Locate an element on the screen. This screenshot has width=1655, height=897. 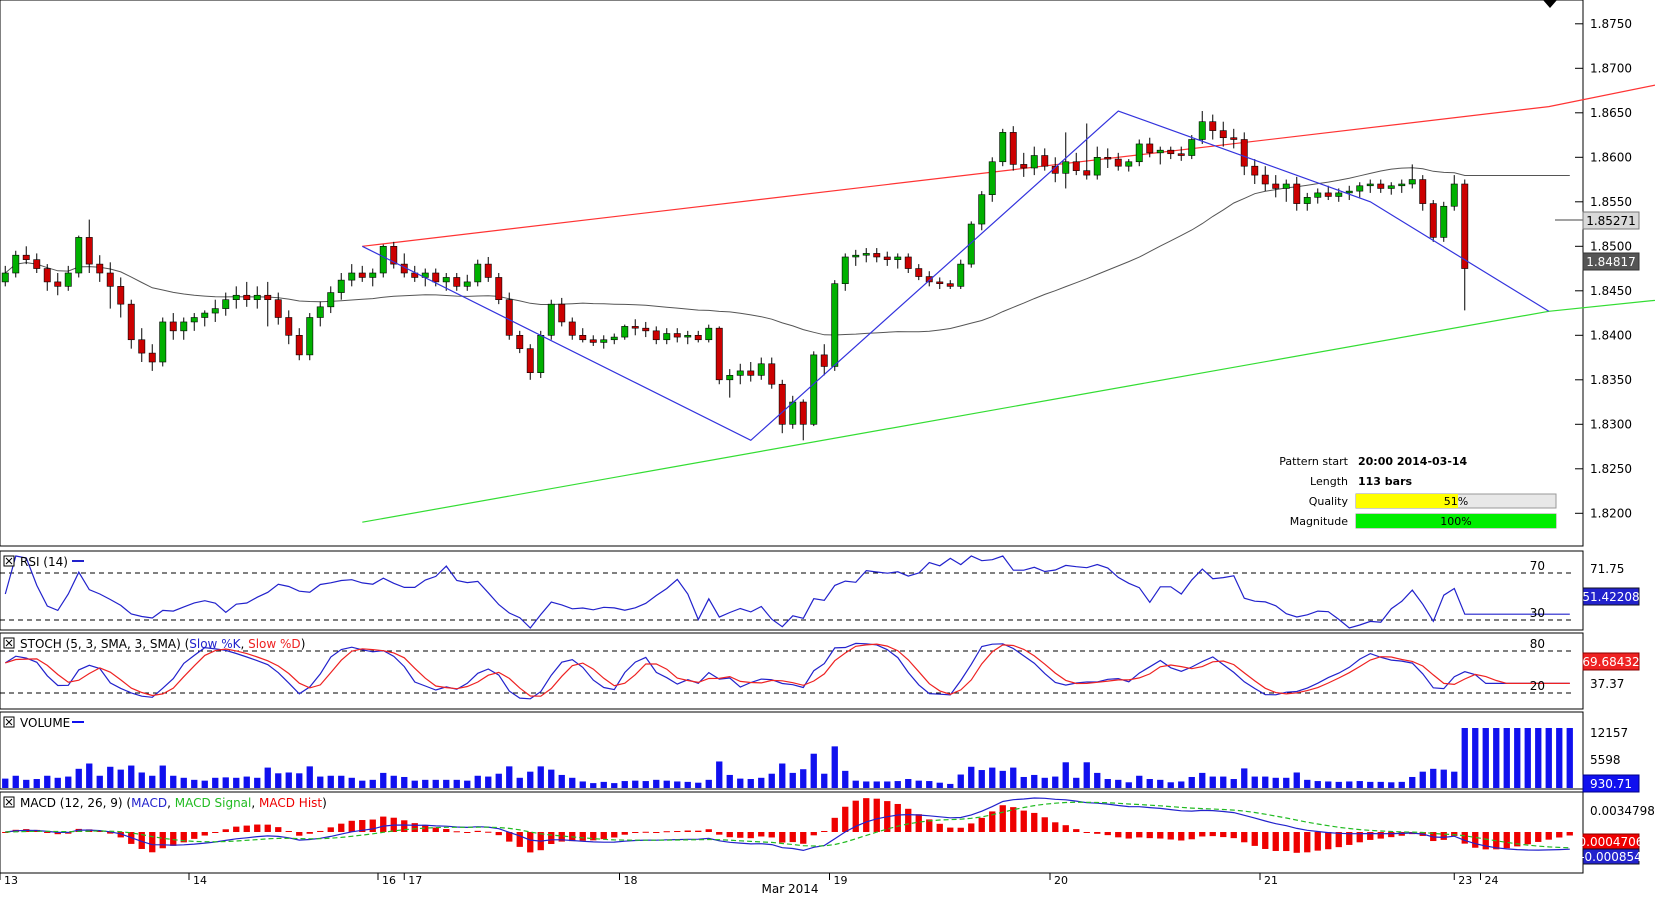
time-axis: 13 14 16 17 18 19 20 21 23 24 is located at coordinates (749, 880).